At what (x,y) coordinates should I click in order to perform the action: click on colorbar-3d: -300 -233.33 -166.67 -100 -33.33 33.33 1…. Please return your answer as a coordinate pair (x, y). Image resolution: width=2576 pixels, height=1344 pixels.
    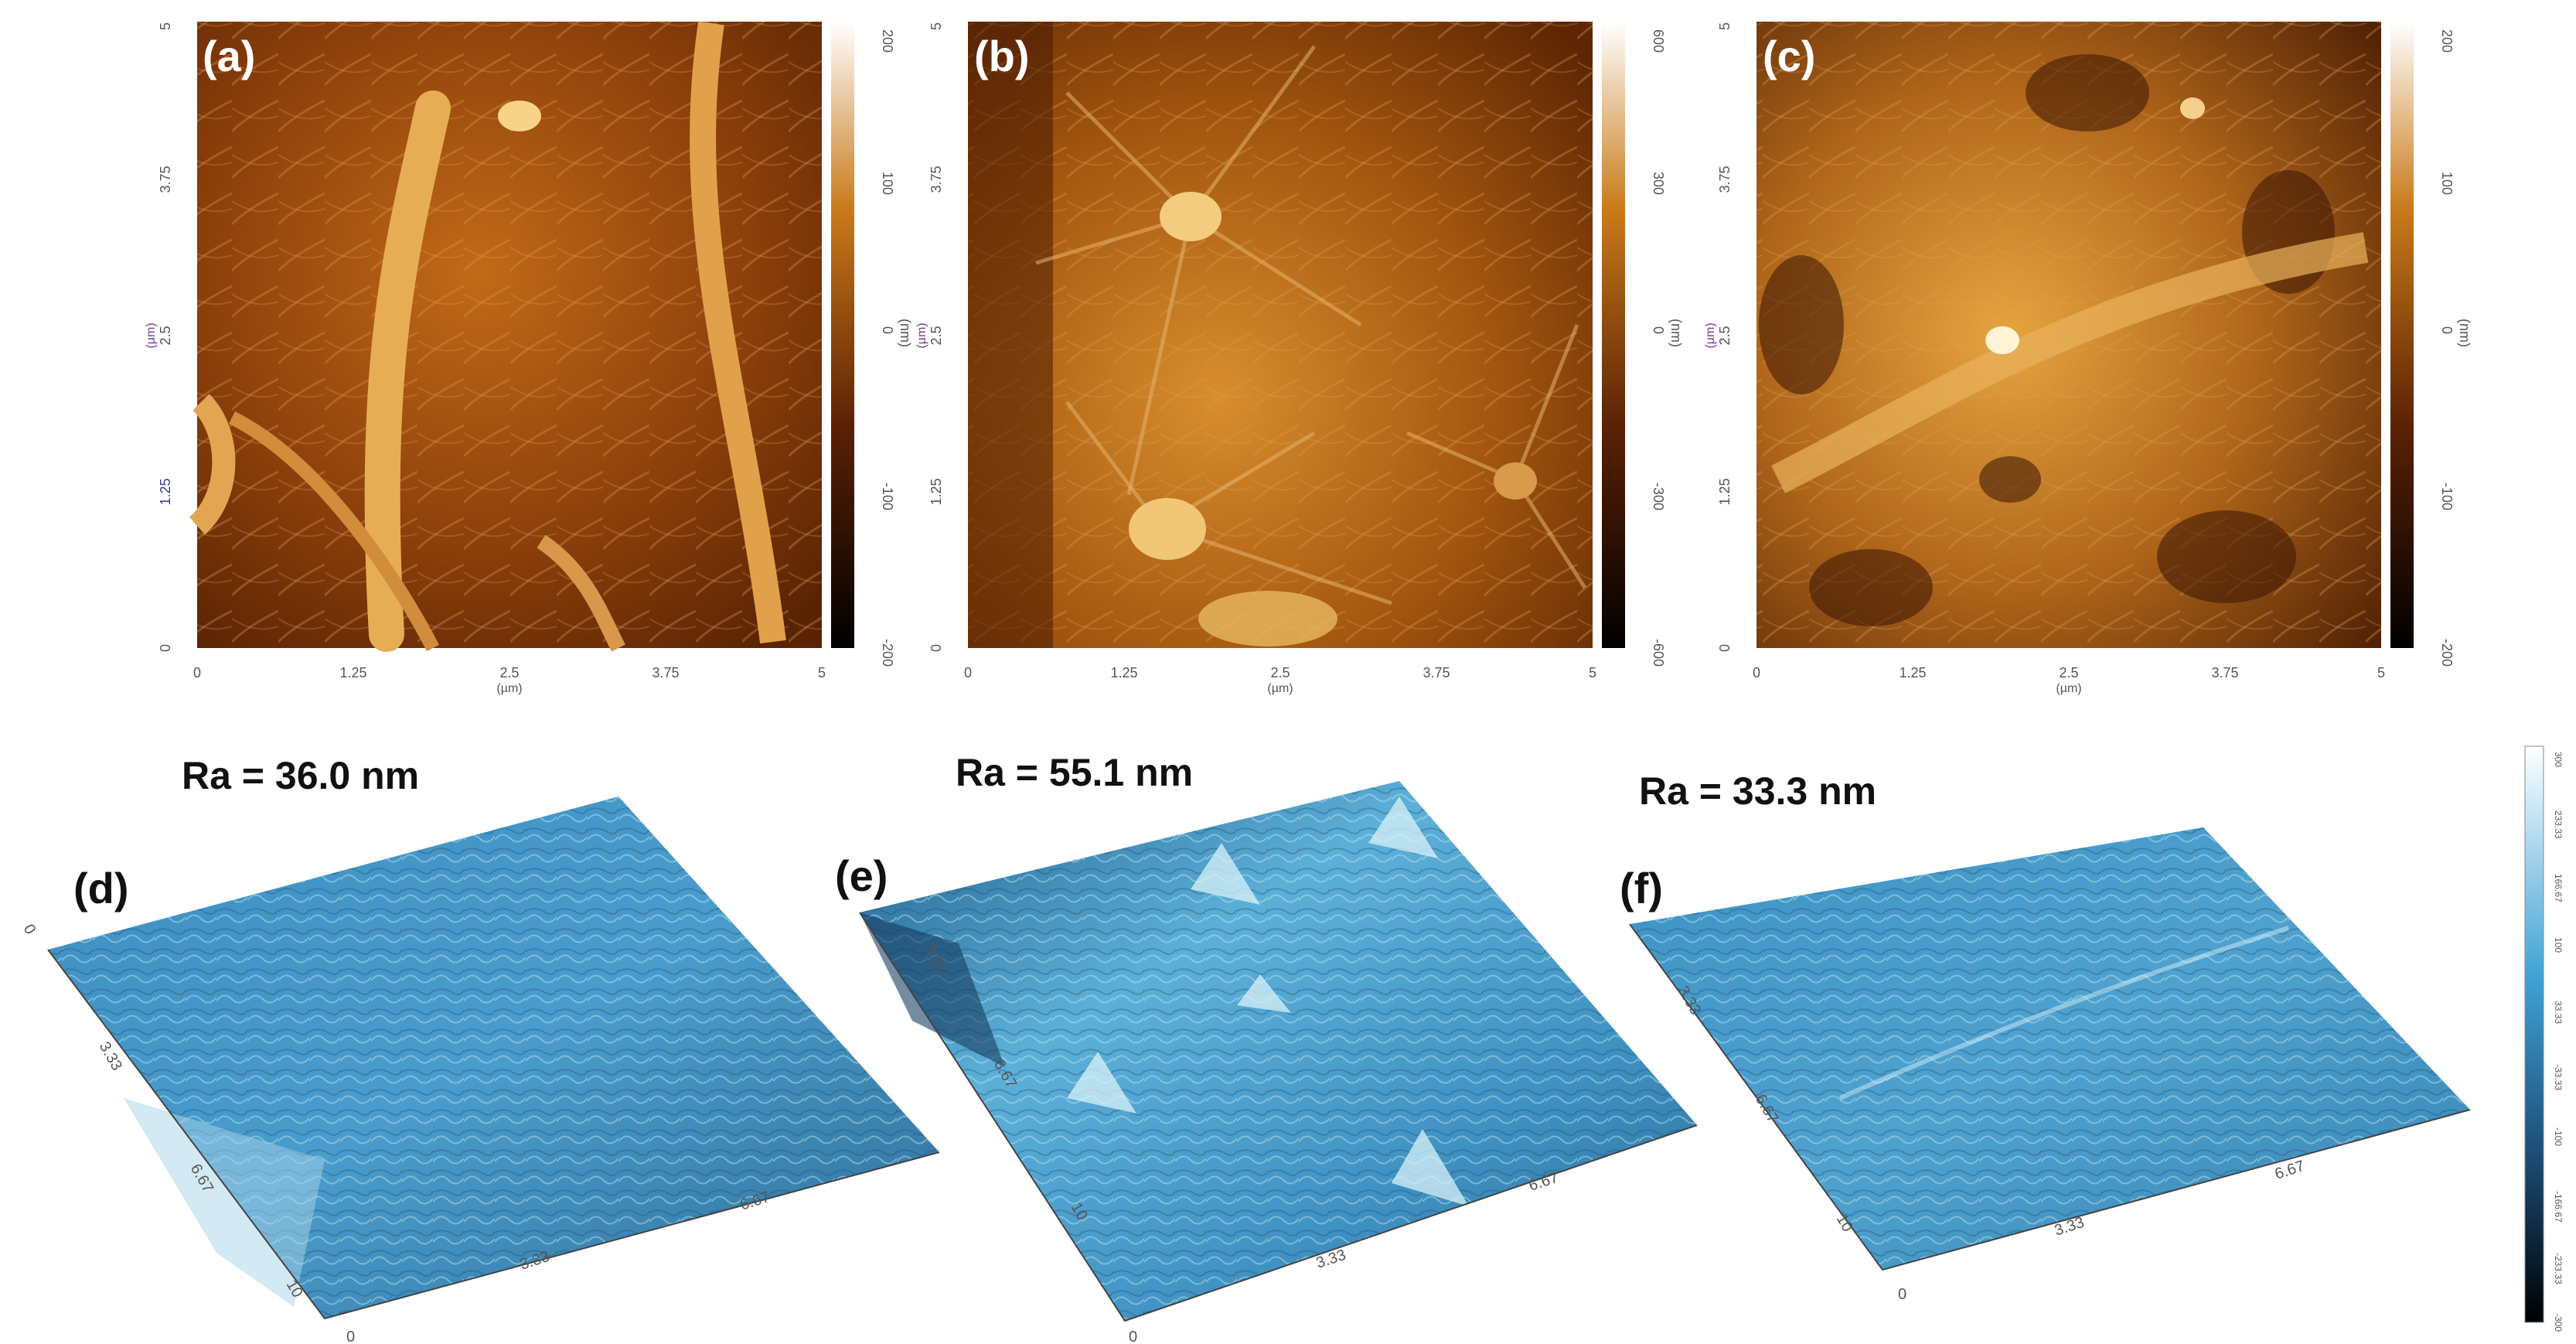
    Looking at the image, I should click on (2544, 1038).